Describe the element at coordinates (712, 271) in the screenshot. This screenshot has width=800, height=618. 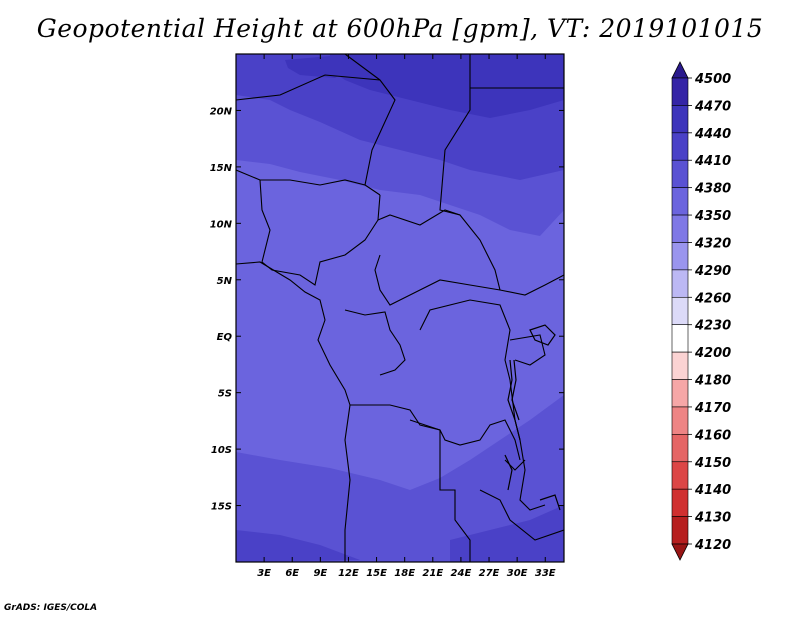
I see `colorbar-label: 4290` at that location.